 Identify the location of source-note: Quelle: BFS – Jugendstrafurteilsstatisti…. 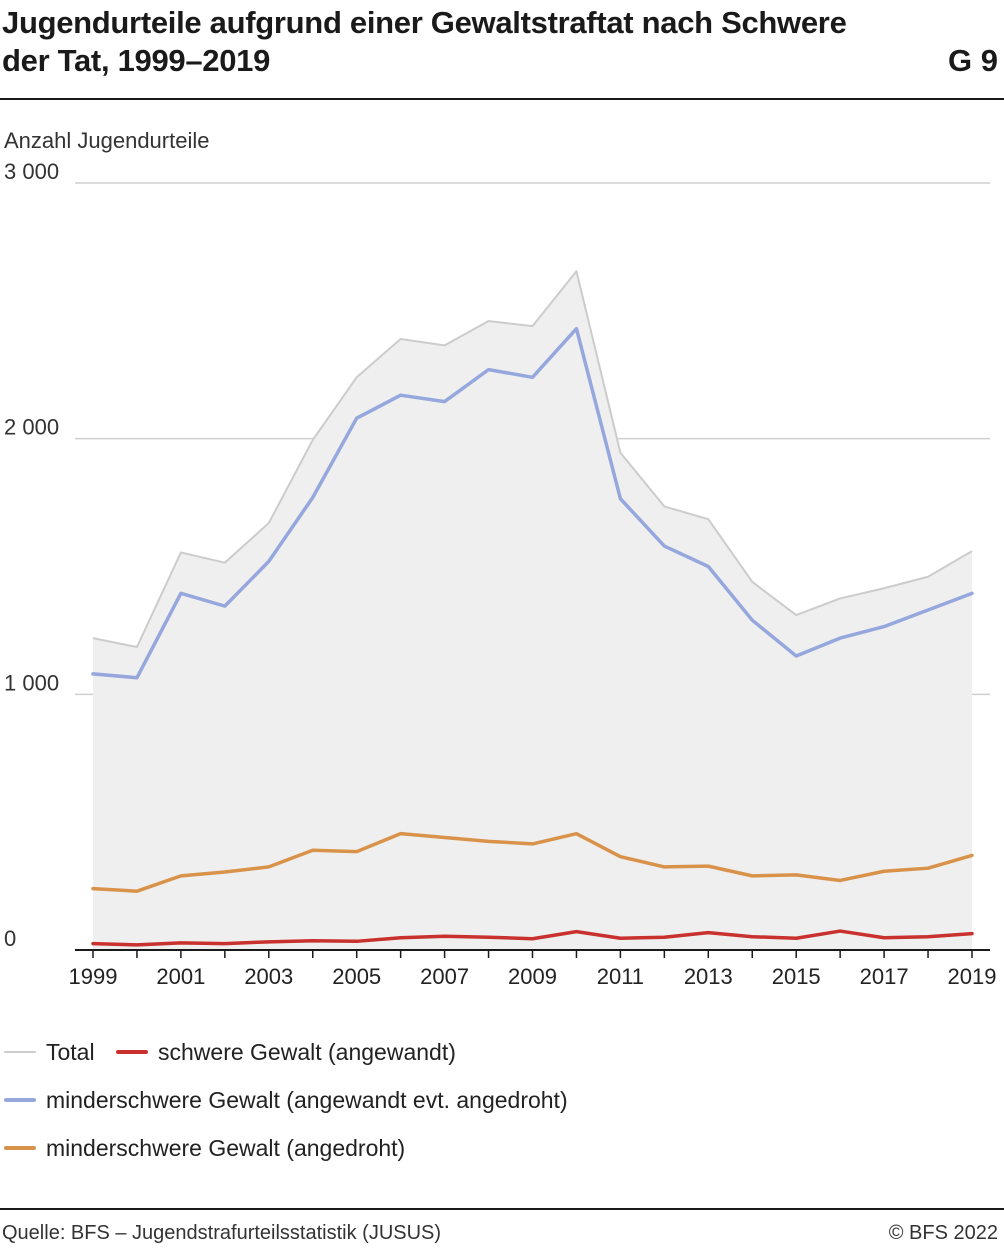
(222, 1233).